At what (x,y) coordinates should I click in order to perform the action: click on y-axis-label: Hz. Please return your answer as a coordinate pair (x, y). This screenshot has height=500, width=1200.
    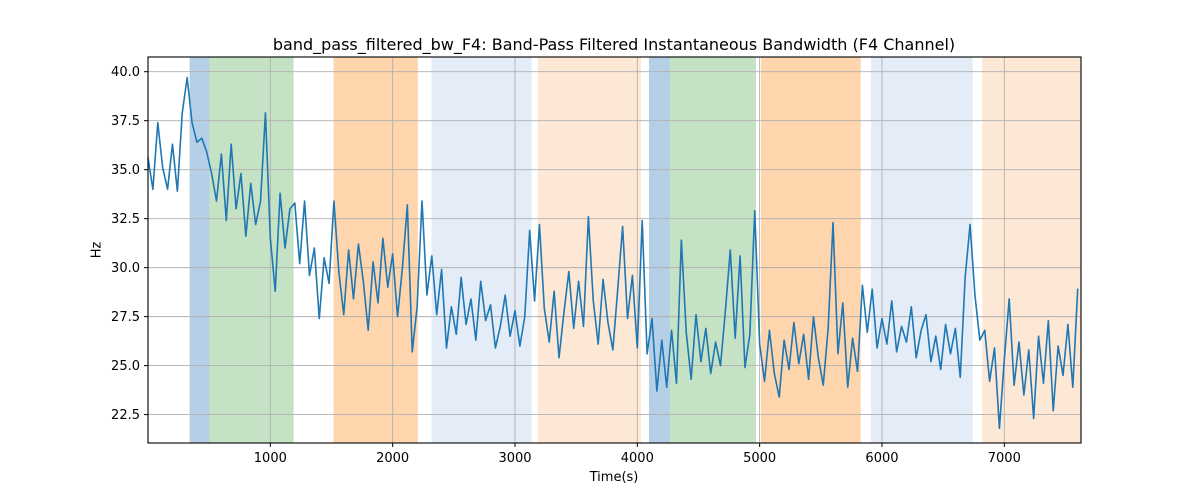
    Looking at the image, I should click on (97, 250).